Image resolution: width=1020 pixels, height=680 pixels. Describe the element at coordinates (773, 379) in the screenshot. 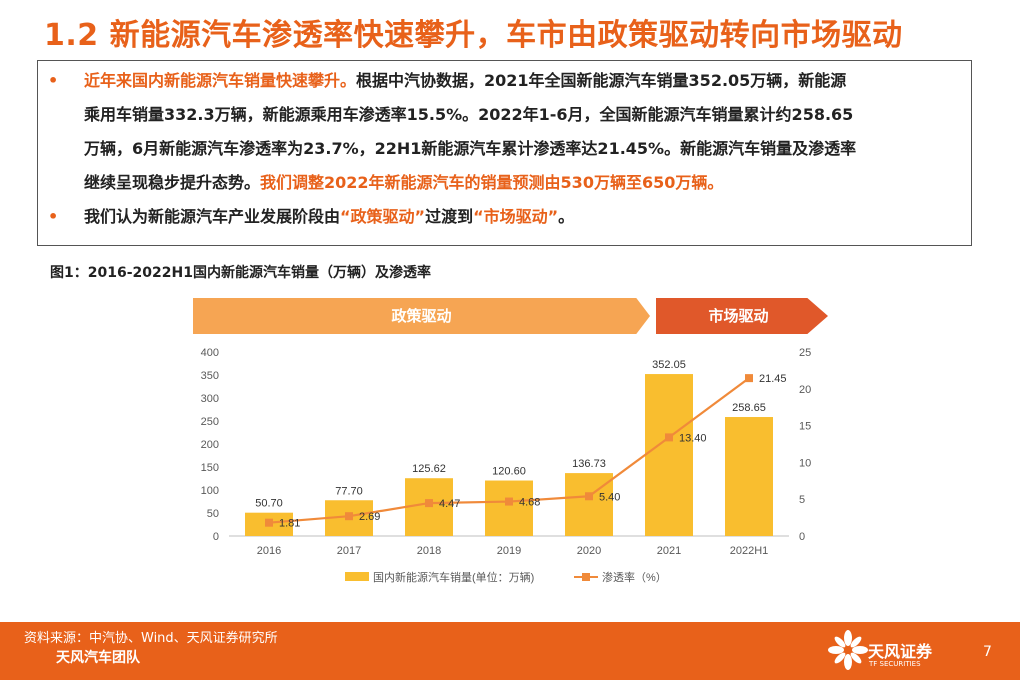

I see `penetration-label: 21.45` at that location.